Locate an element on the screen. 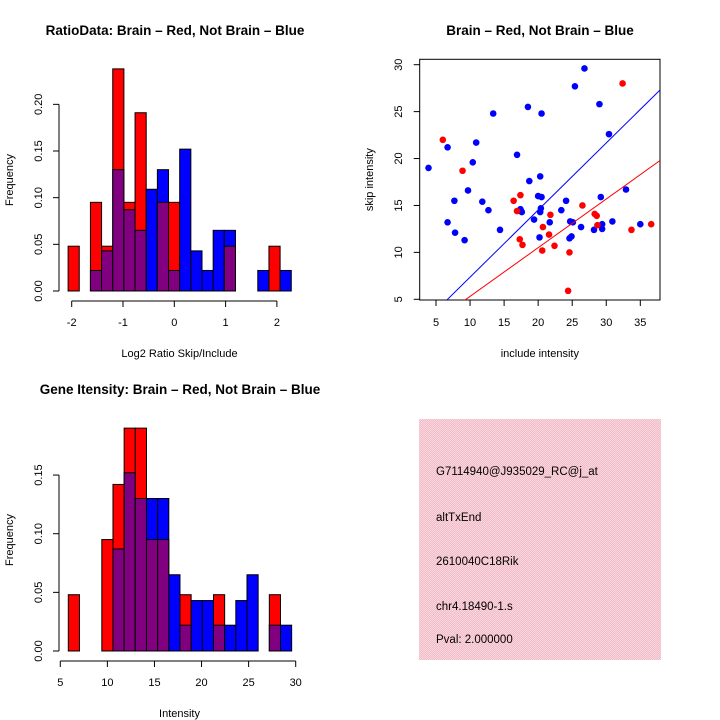  x-tick-label: 35 is located at coordinates (640, 323).